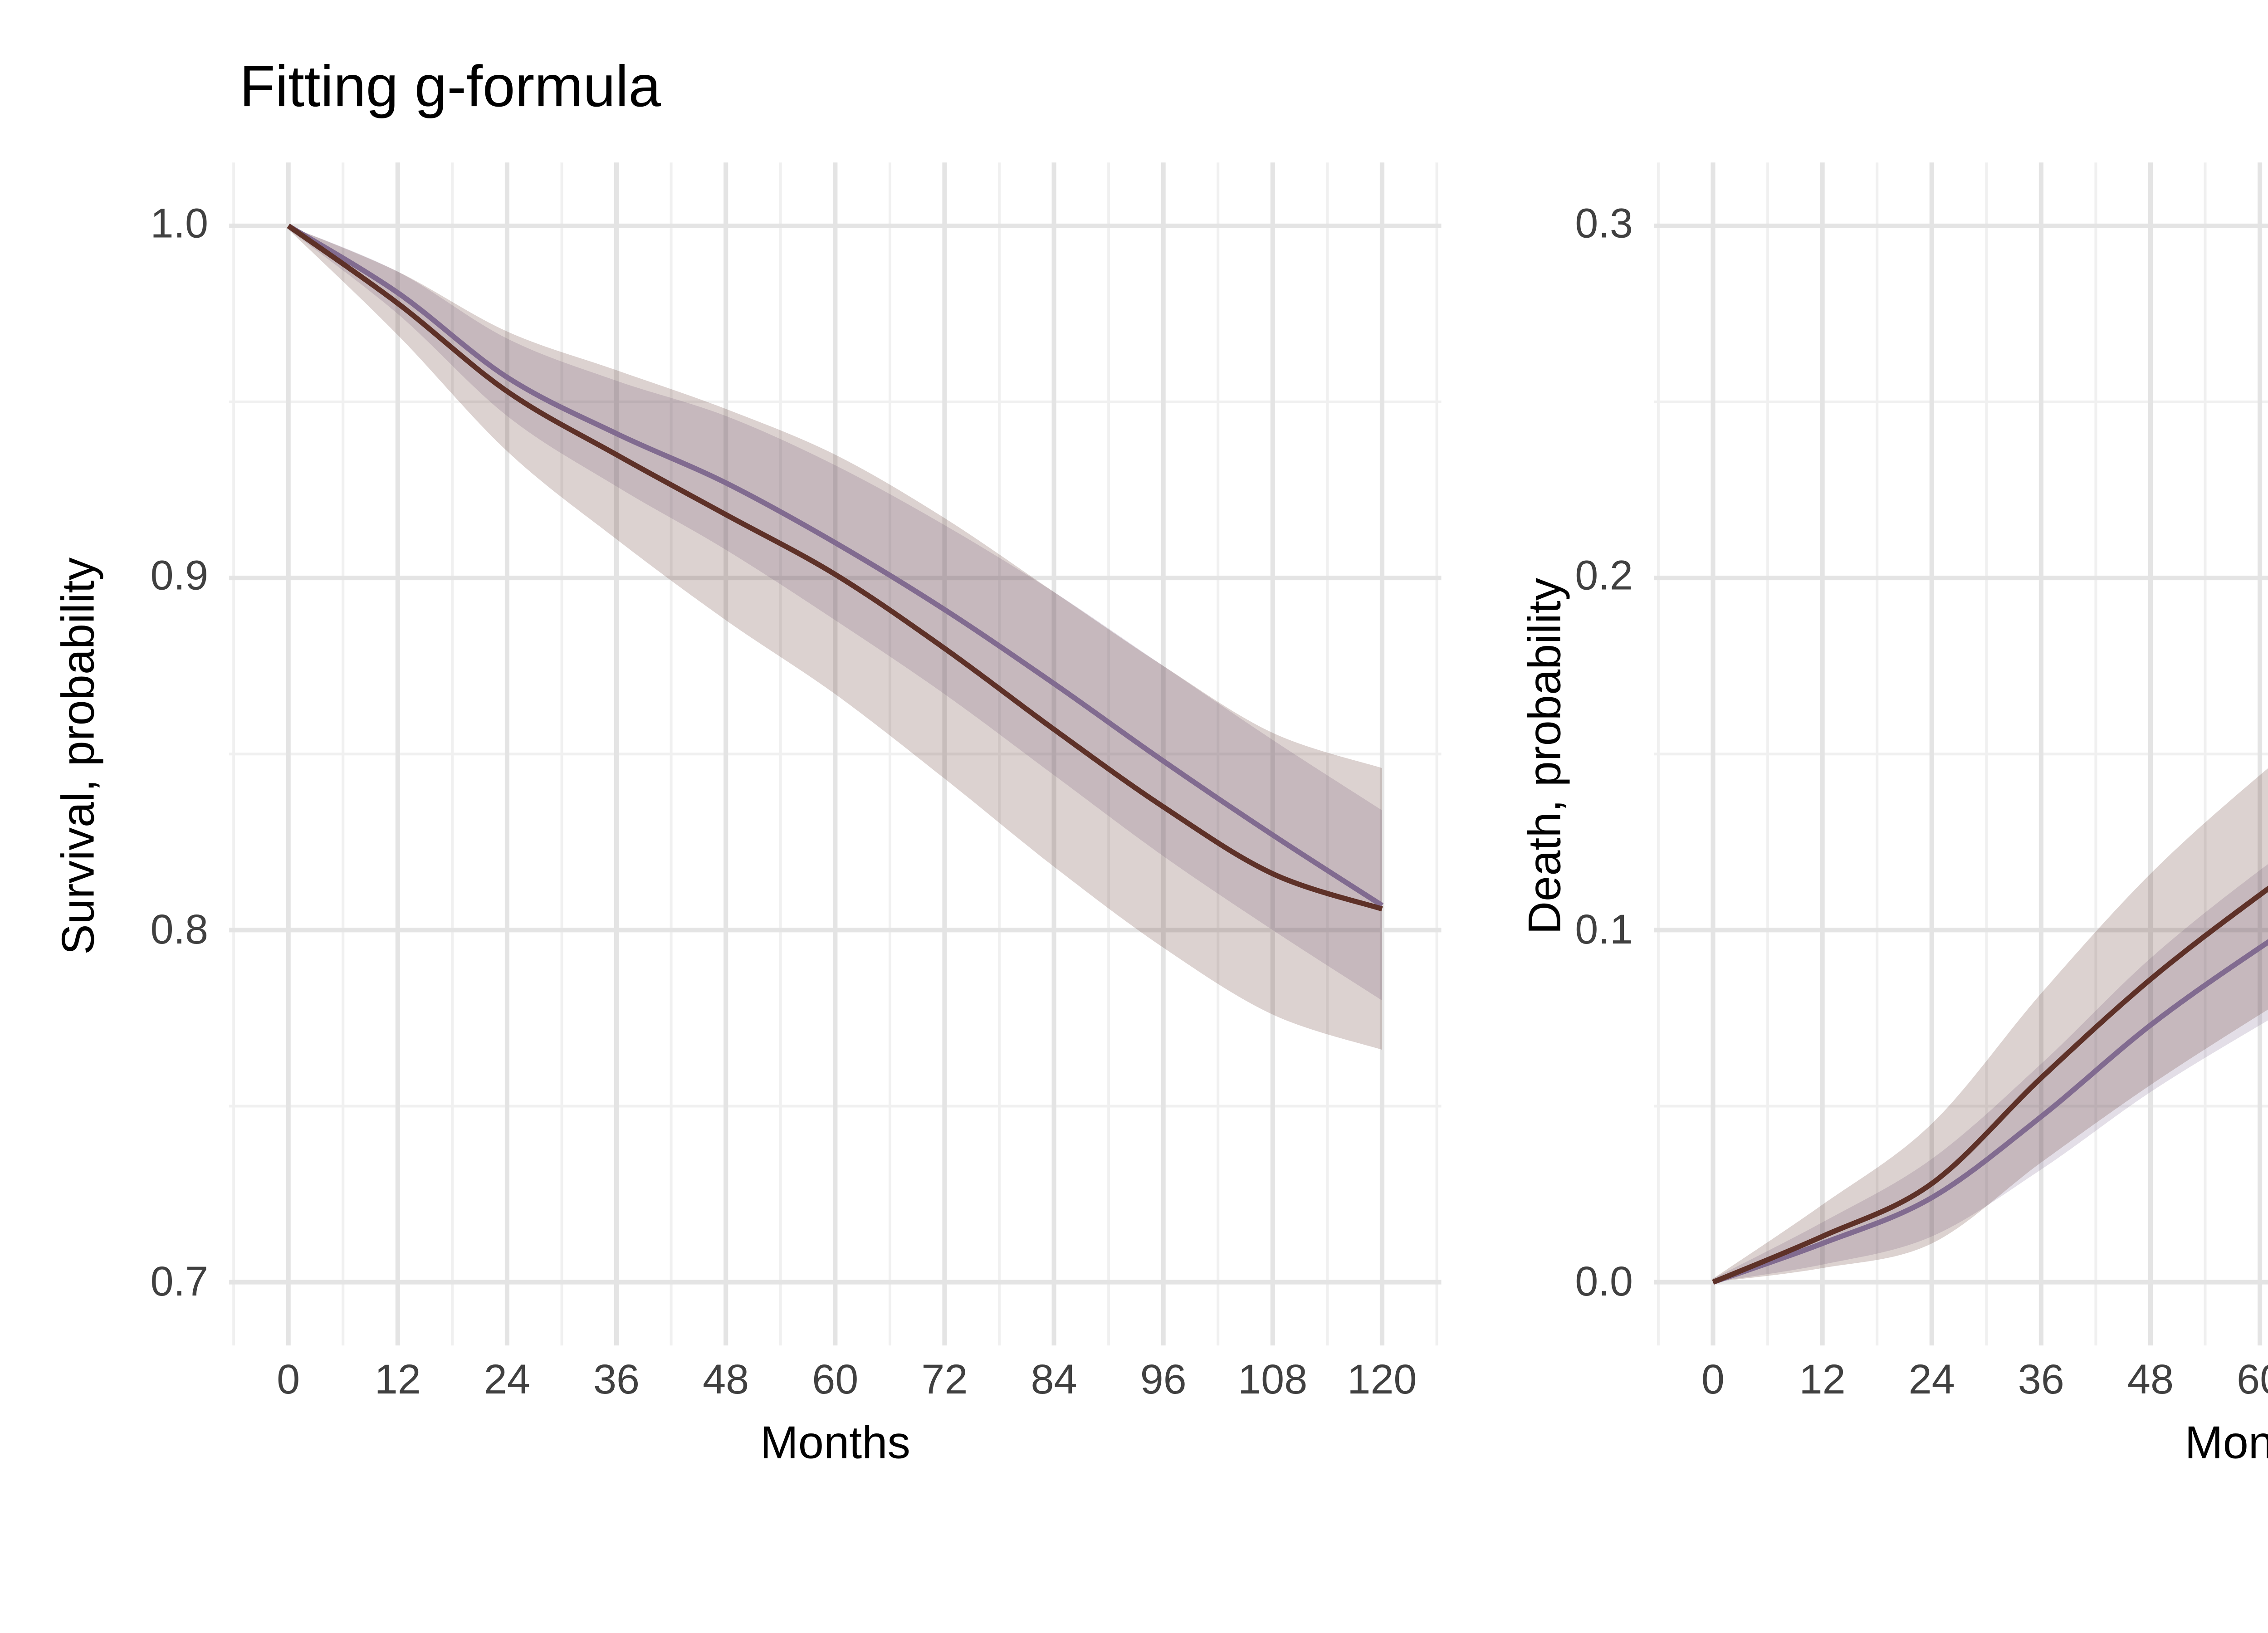 Image resolution: width=2268 pixels, height=1633 pixels. What do you see at coordinates (180, 1282) in the screenshot?
I see `y-tick-label: 0.7` at bounding box center [180, 1282].